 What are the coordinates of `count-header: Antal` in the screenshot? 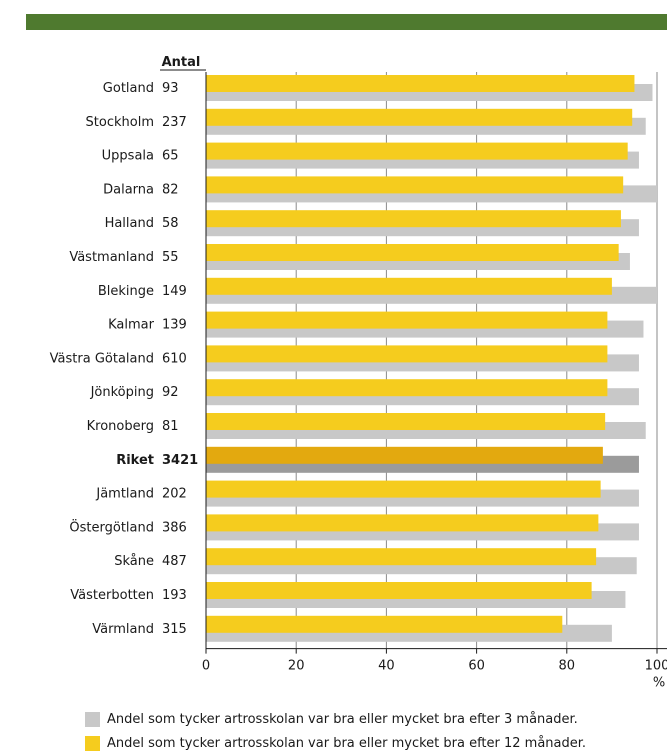 It's located at (181, 62).